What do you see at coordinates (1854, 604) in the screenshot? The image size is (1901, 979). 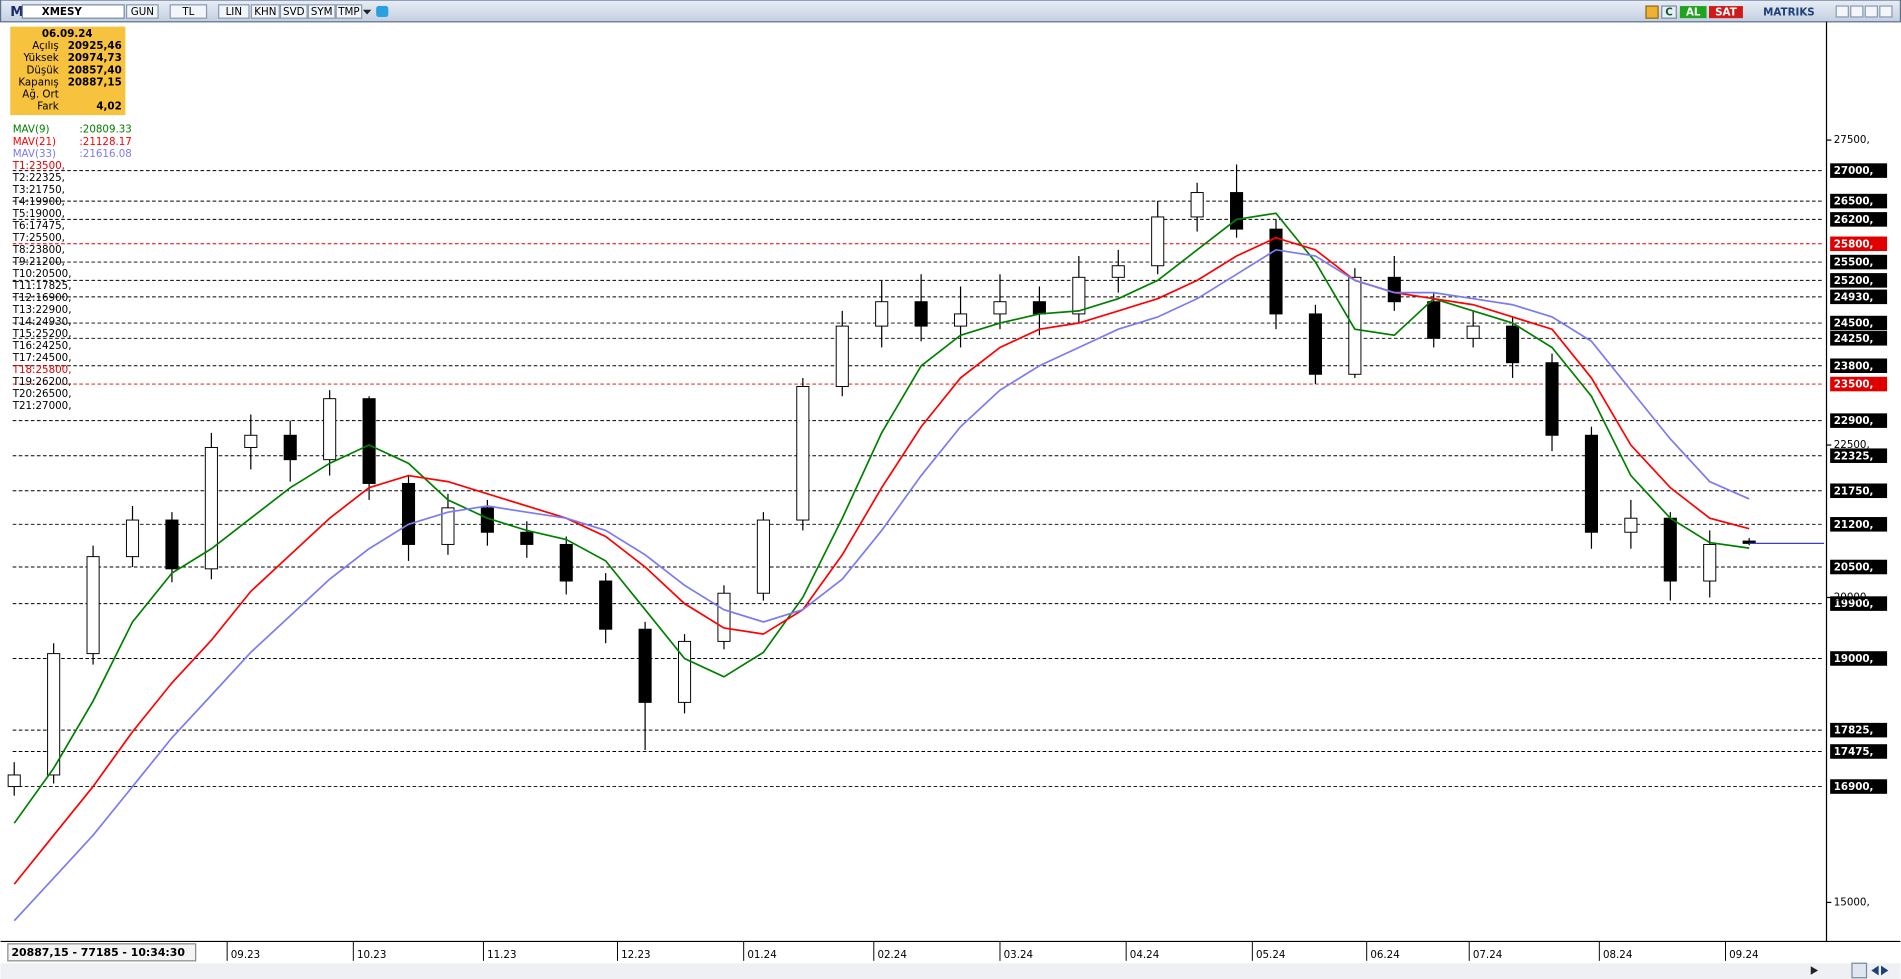 I see `level-axis-label: 19900,` at bounding box center [1854, 604].